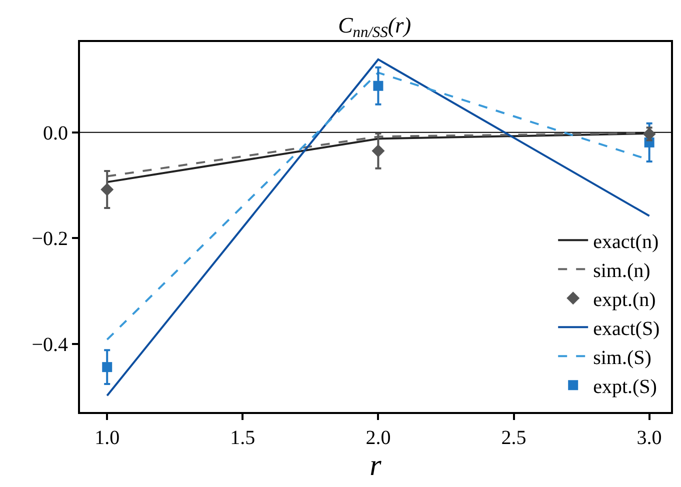 The image size is (681, 487). What do you see at coordinates (55, 133) in the screenshot?
I see `y-tick-label: 0.0` at bounding box center [55, 133].